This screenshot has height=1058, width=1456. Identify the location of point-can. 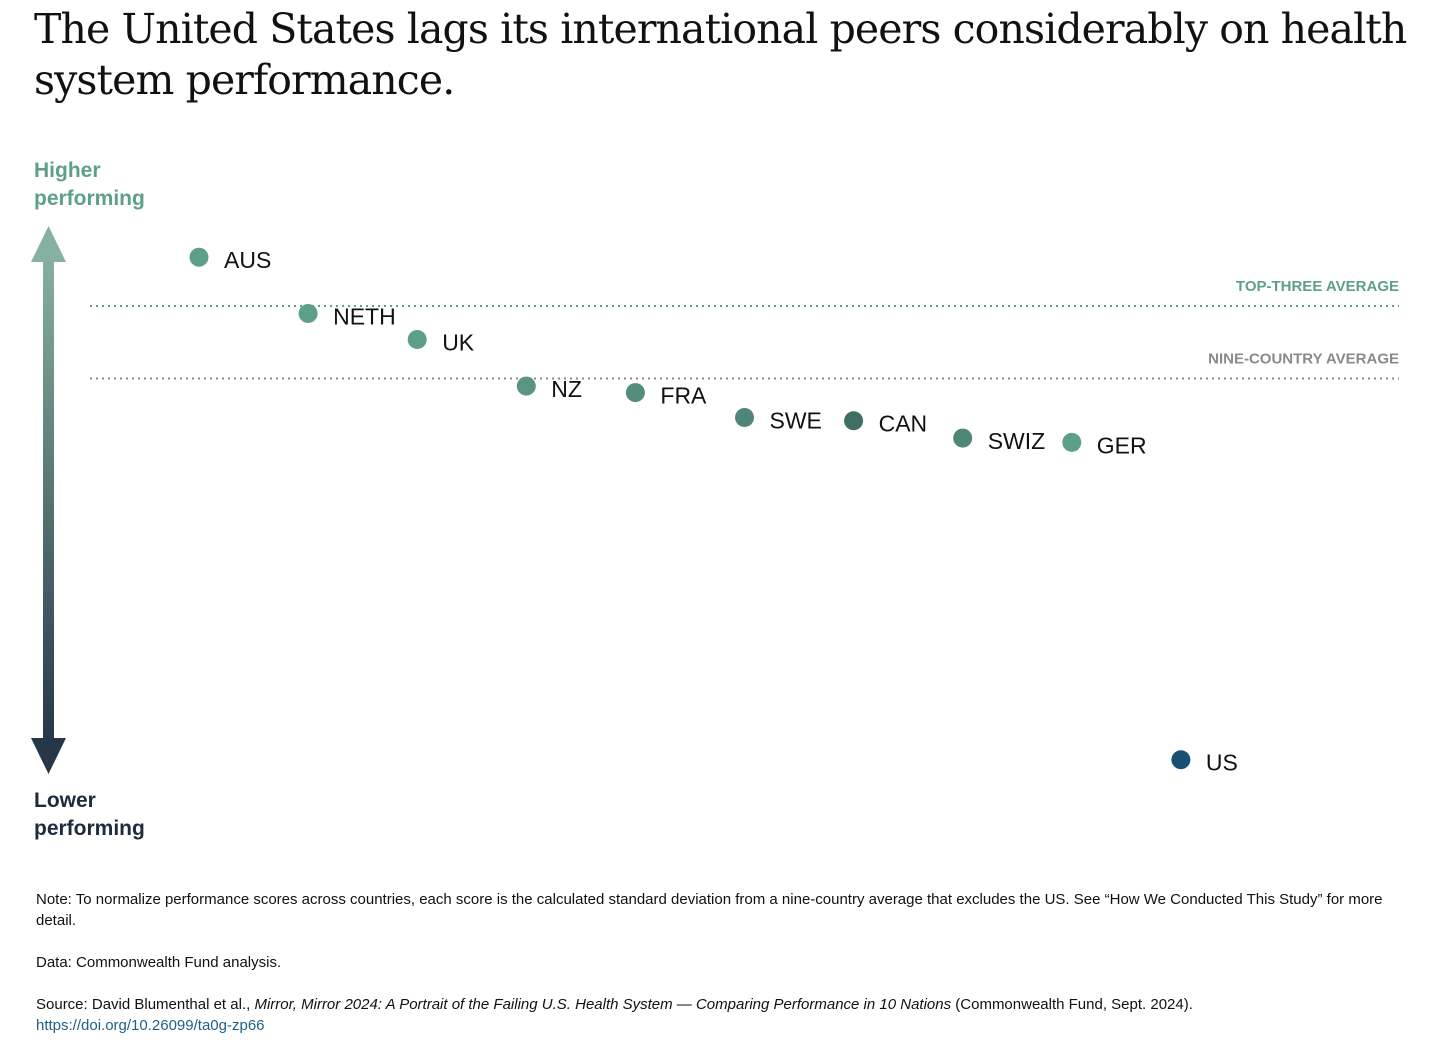
(854, 421).